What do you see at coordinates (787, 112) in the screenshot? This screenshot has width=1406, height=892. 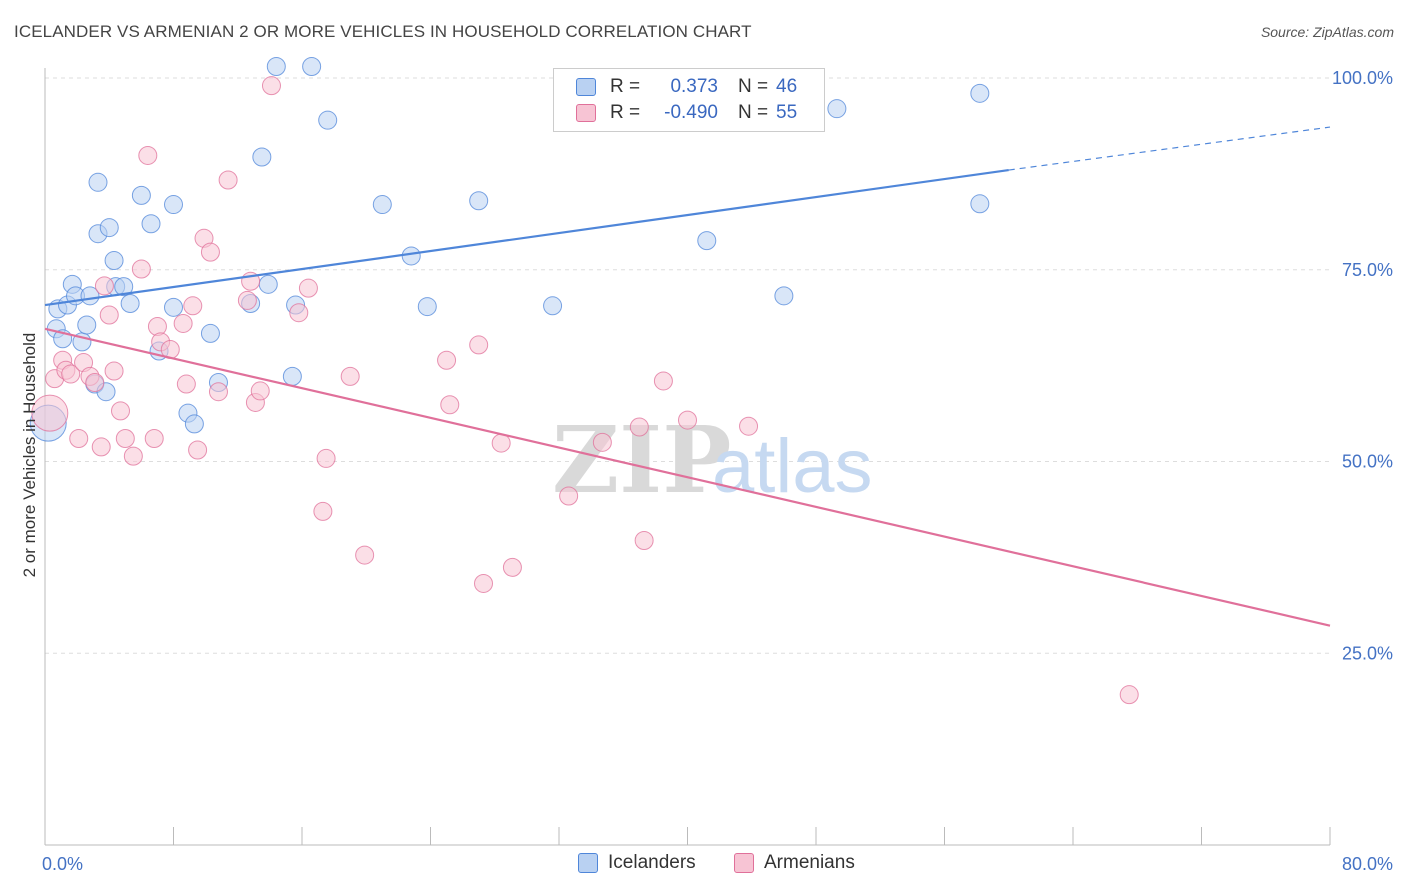 I see `legend-n-value: 55` at bounding box center [787, 112].